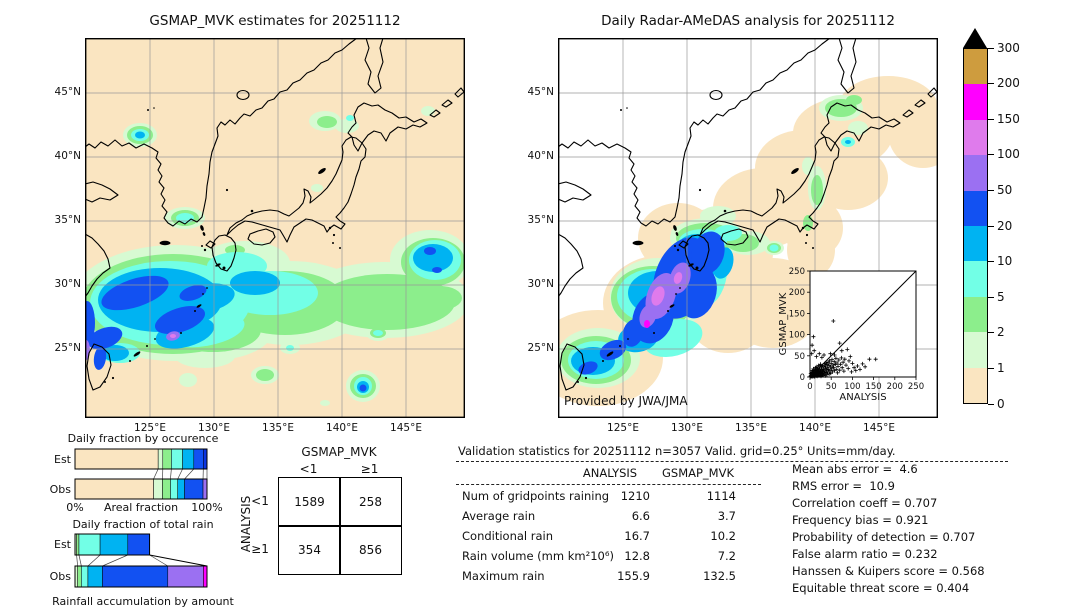  I want to click on metric-value: 0.232, so click(921, 554).